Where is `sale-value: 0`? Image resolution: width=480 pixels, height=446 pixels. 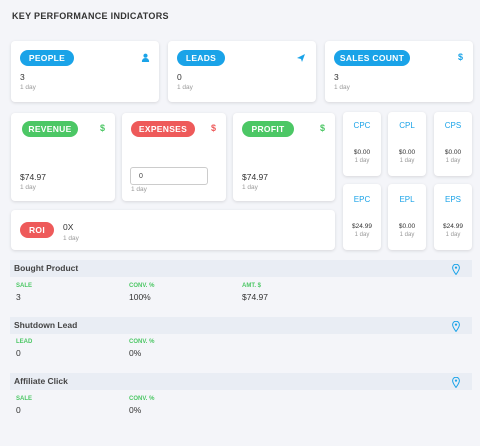 sale-value: 0 is located at coordinates (18, 410).